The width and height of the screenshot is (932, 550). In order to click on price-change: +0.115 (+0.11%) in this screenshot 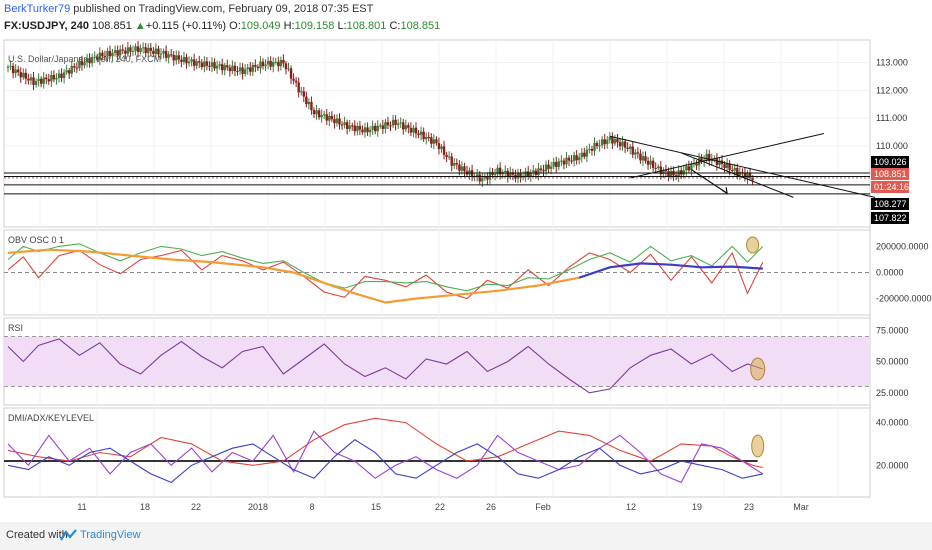, I will do `click(186, 26)`.